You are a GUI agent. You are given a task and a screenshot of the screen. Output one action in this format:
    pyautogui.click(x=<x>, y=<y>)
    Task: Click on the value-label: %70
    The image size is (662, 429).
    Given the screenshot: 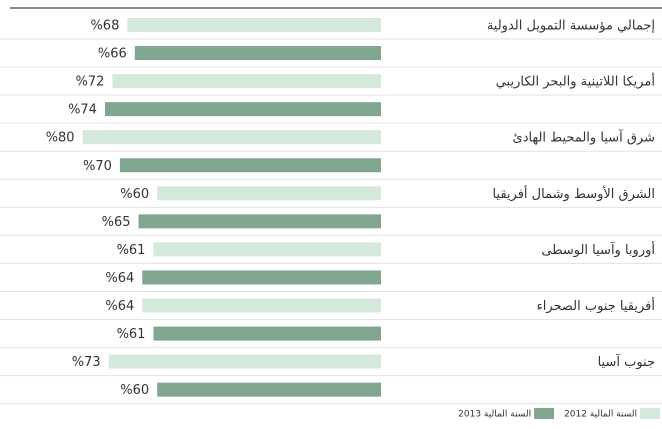 What is the action you would take?
    pyautogui.click(x=97, y=166)
    